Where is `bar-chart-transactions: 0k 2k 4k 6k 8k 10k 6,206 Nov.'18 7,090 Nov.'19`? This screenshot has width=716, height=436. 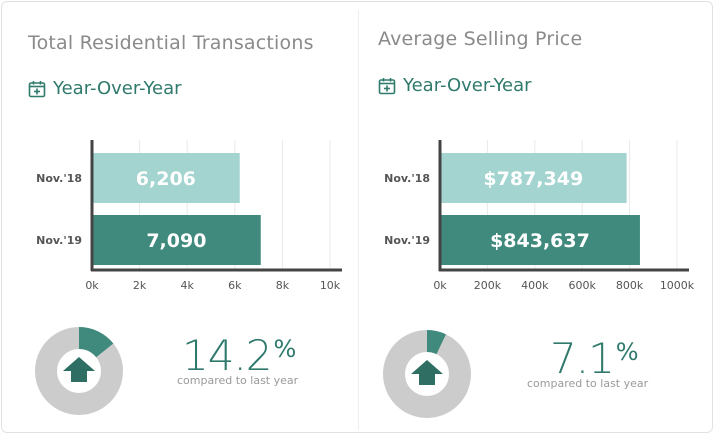 bar-chart-transactions: 0k 2k 4k 6k 8k 10k 6,206 Nov.'18 7,090 Nov.'19 is located at coordinates (189, 216).